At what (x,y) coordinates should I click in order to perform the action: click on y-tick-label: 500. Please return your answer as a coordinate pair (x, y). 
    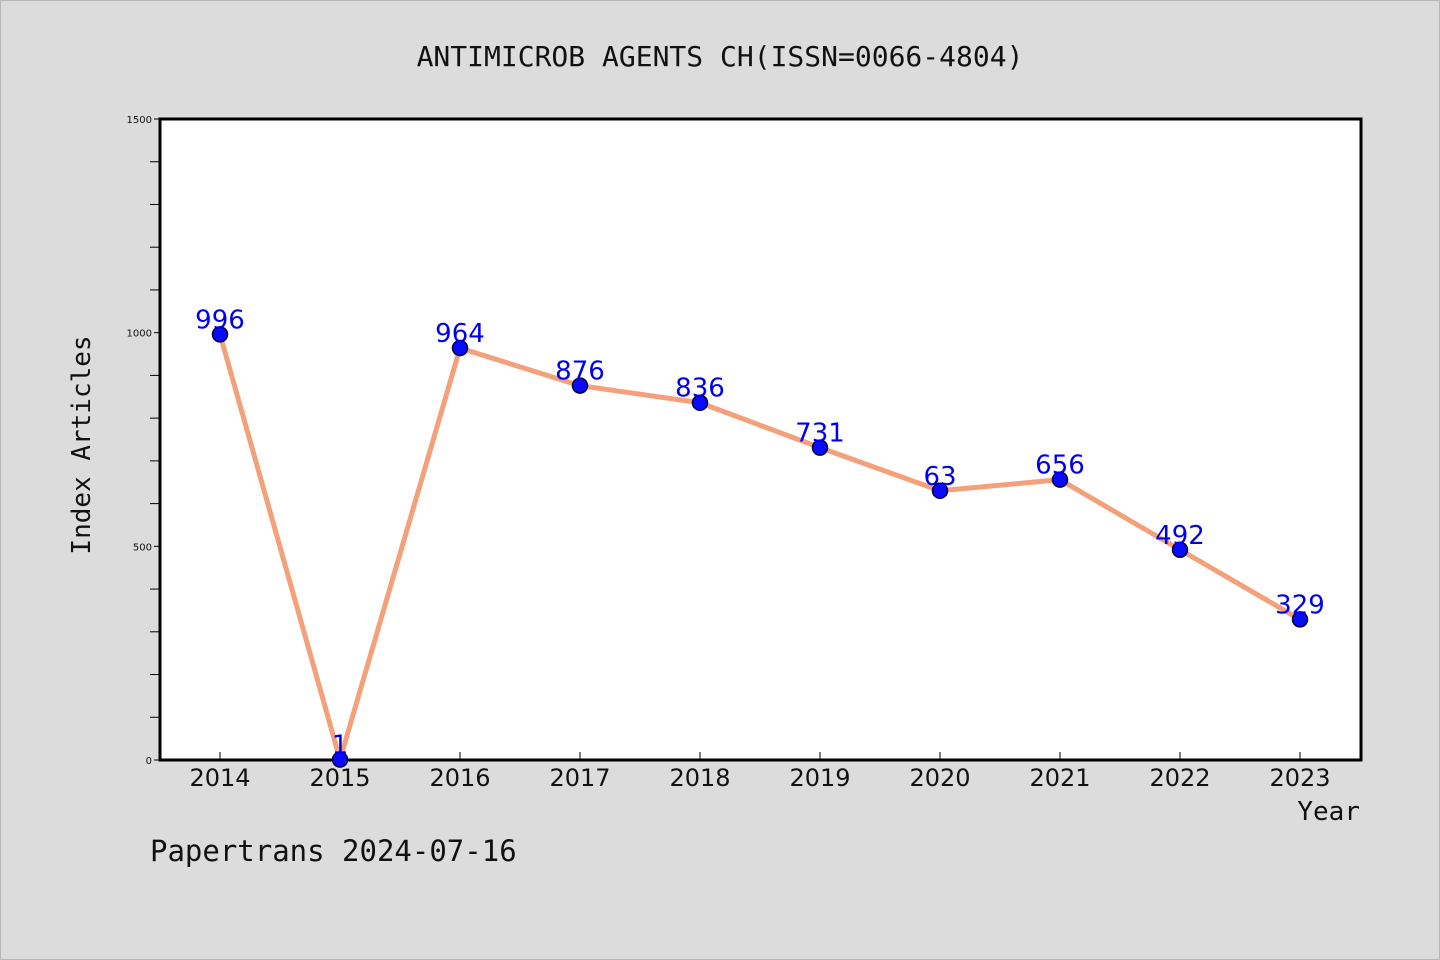
    Looking at the image, I should click on (142, 547).